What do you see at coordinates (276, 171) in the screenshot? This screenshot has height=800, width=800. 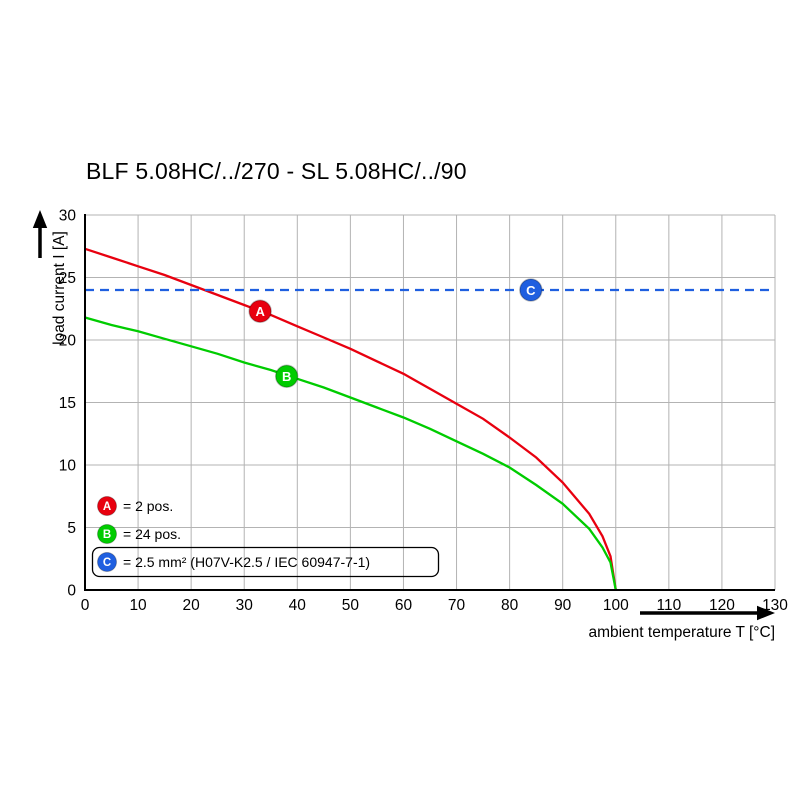 I see `chart-title: BLF 5.08HC/../270 - SL 5.08HC/../90` at bounding box center [276, 171].